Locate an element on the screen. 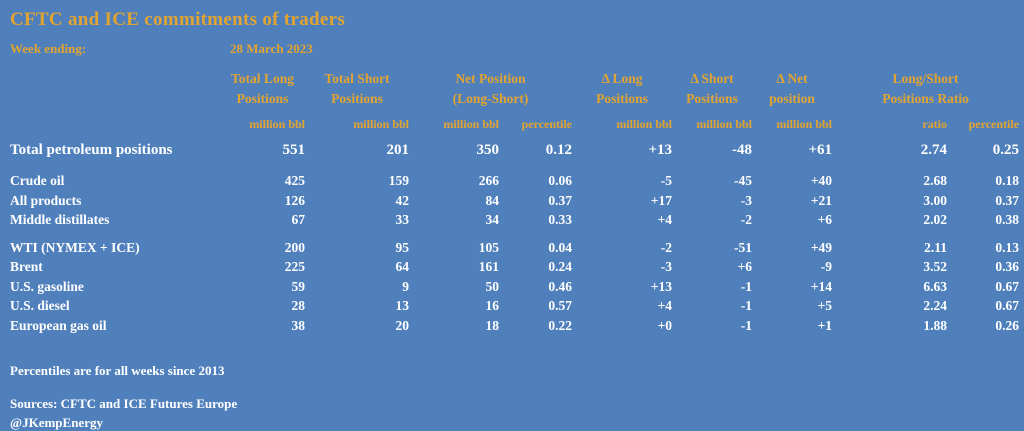 Image resolution: width=1024 pixels, height=431 pixels. row-label: U.S. gasoline is located at coordinates (47, 286).